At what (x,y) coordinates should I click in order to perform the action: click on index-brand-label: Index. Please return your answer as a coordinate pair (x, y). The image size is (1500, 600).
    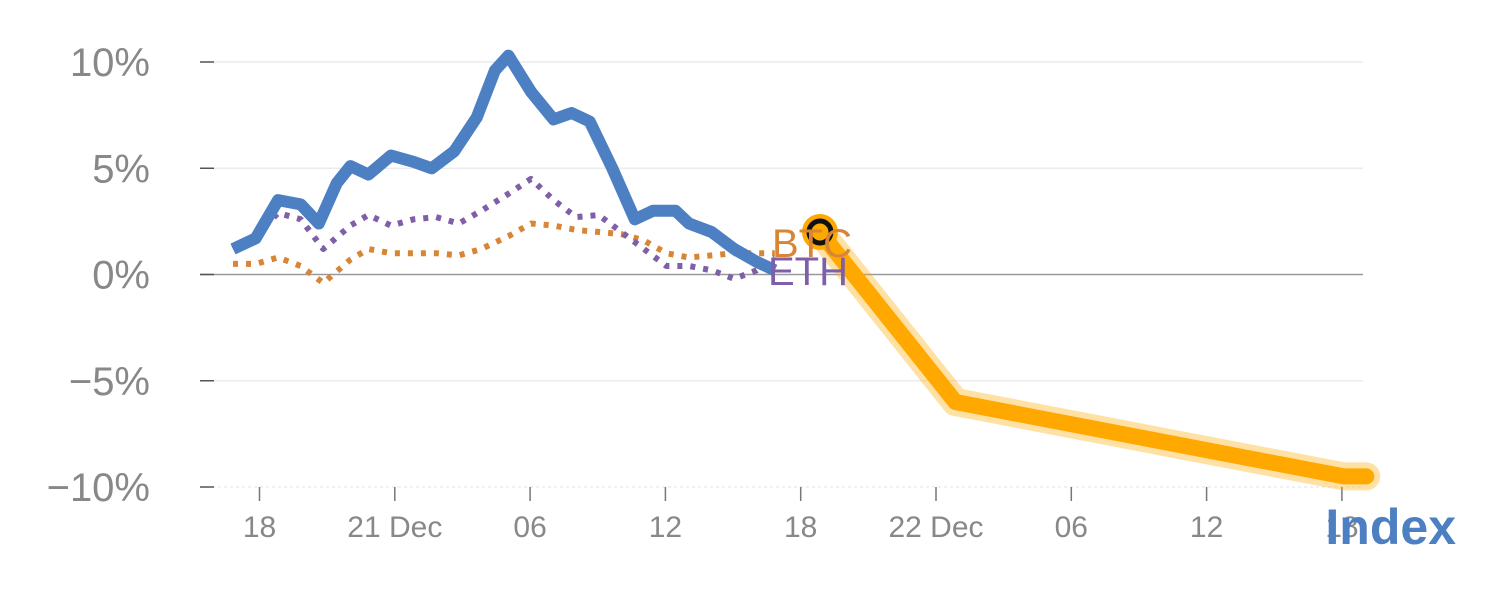
    Looking at the image, I should click on (1390, 527).